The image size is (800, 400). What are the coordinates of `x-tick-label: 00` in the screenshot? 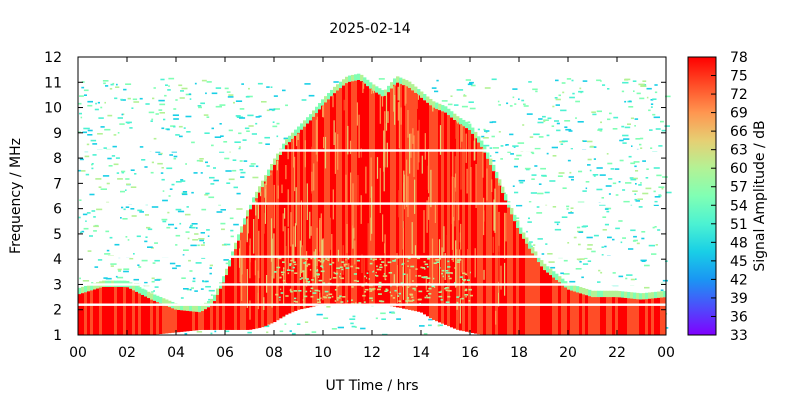 It's located at (78, 353).